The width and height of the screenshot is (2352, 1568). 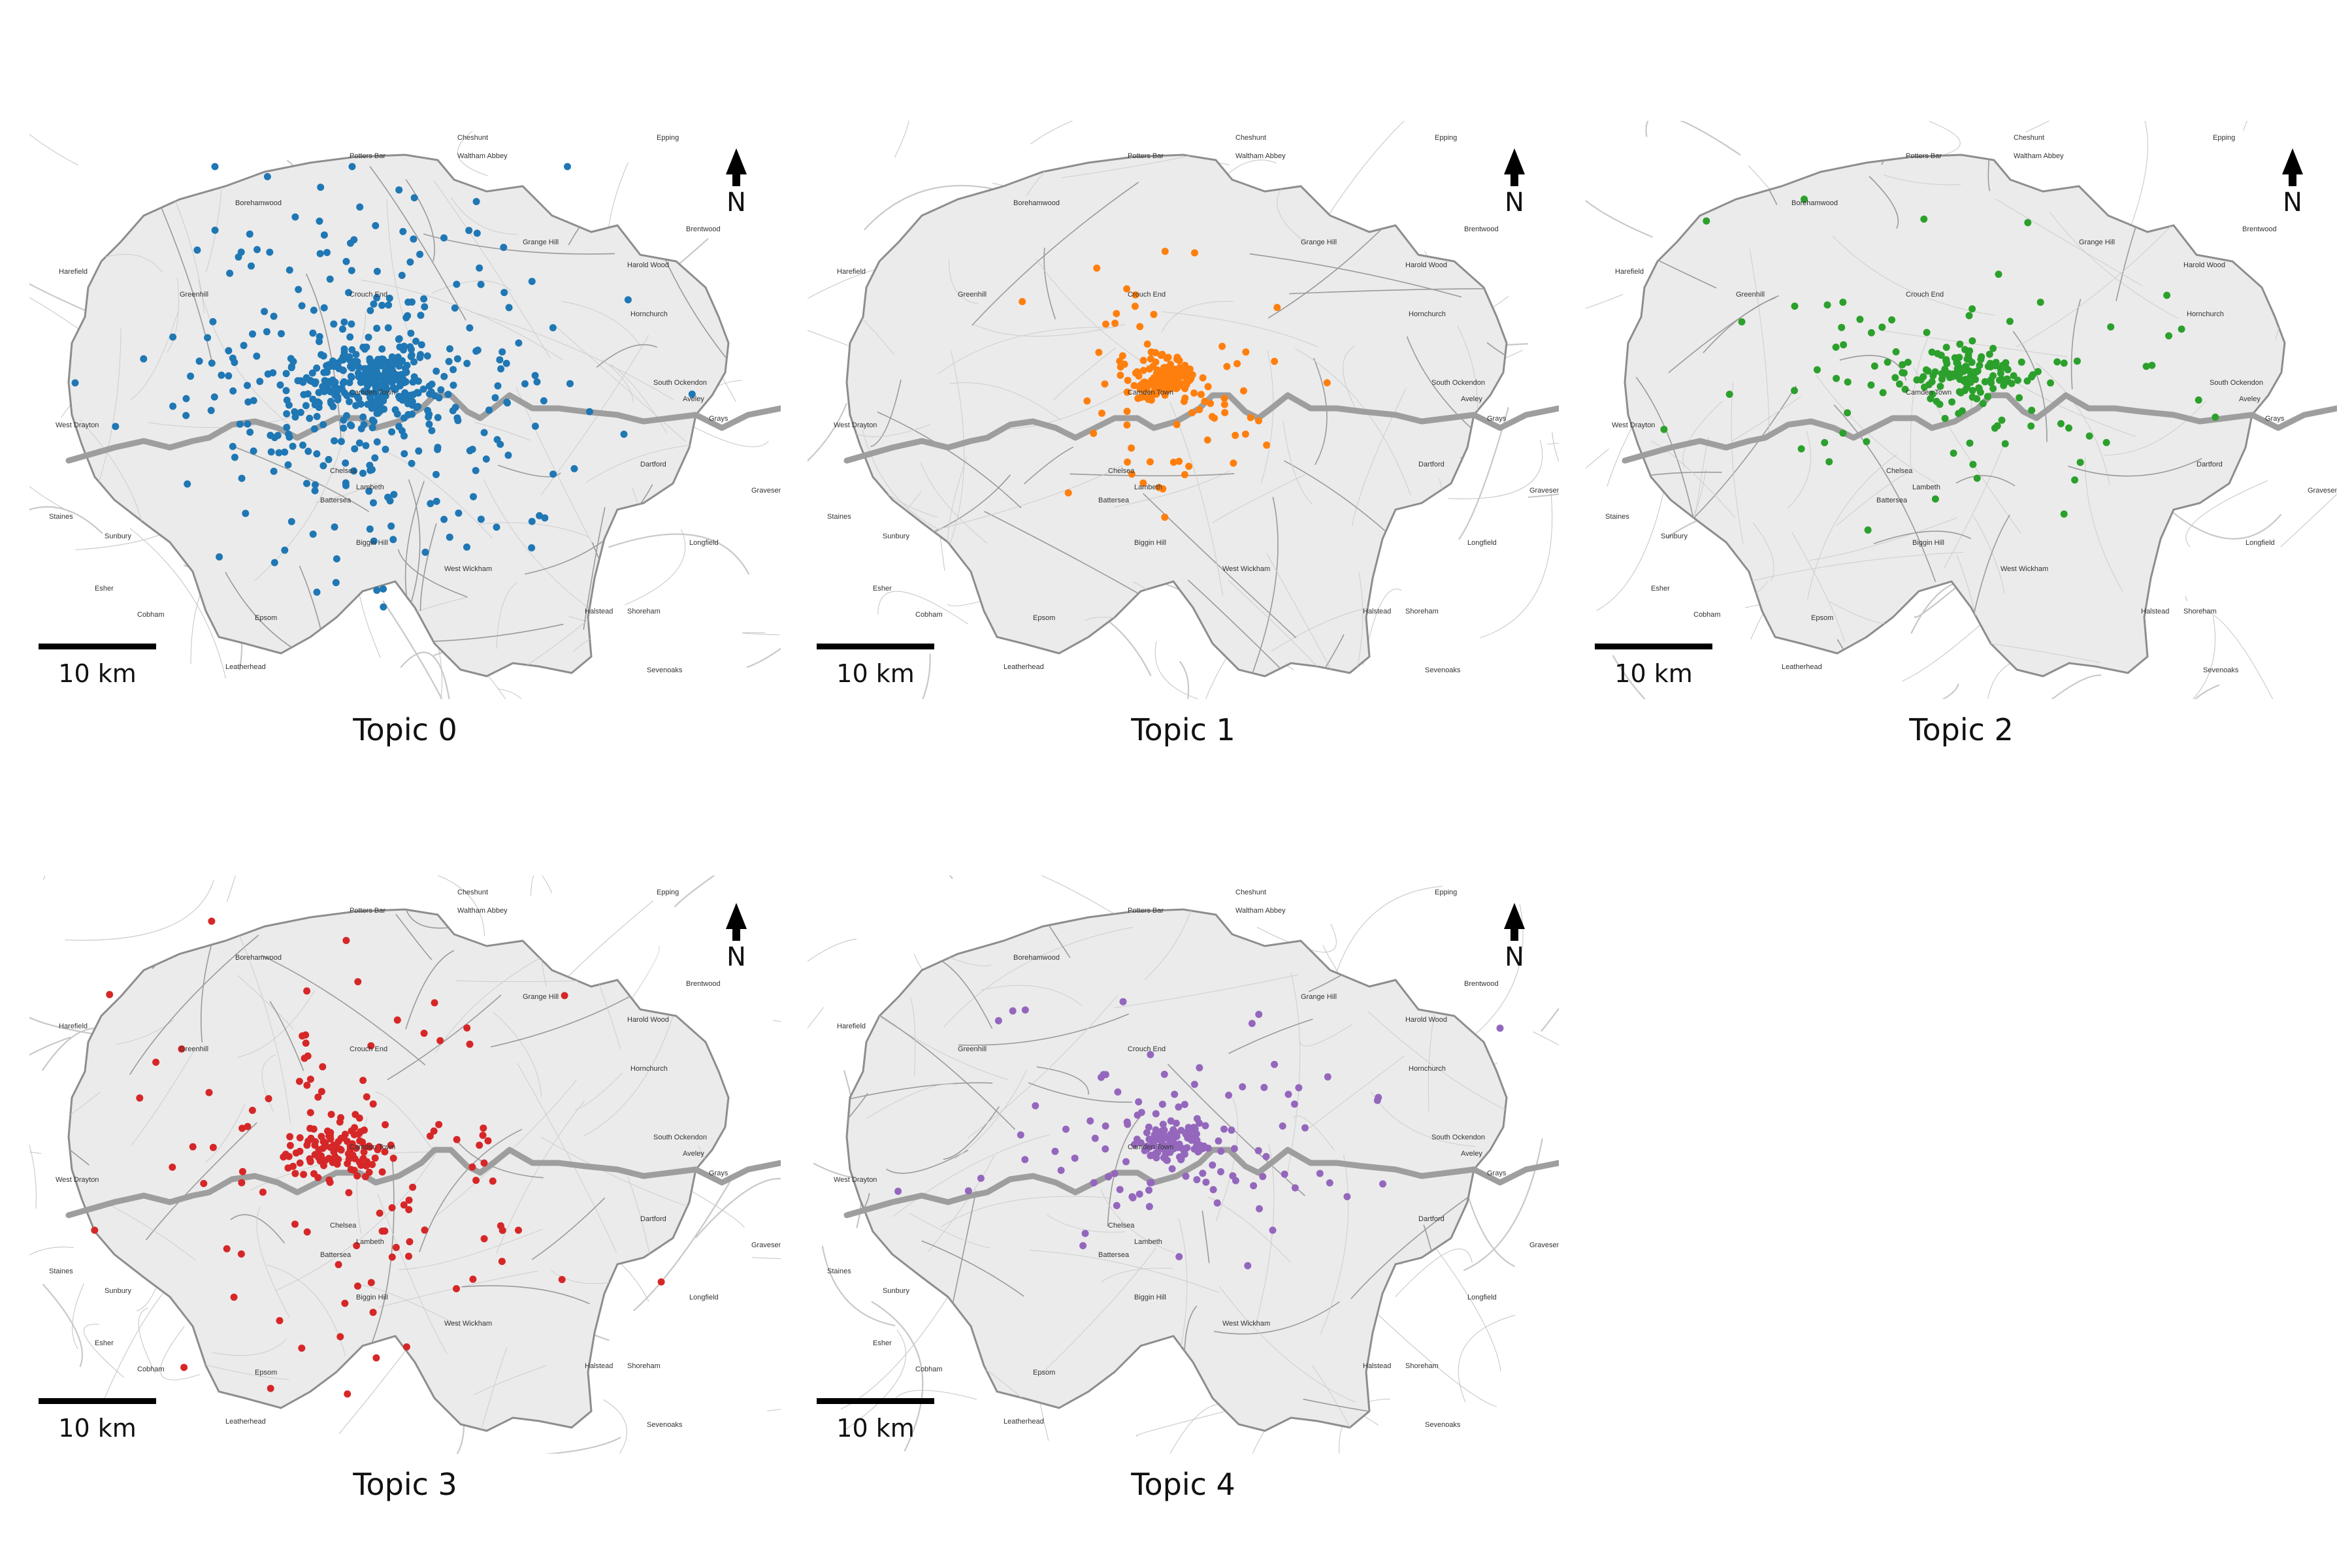 I want to click on place-label: Shoreham, so click(x=2200, y=611).